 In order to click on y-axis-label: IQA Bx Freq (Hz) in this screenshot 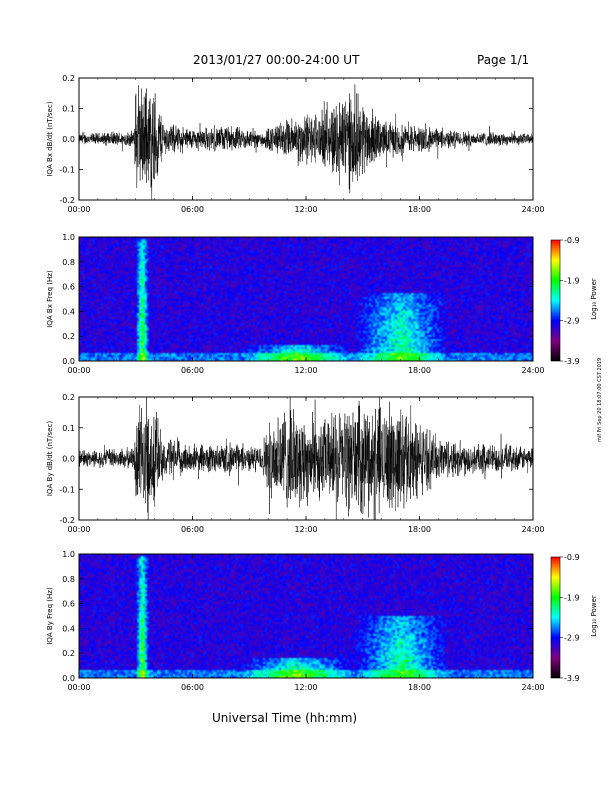, I will do `click(50, 299)`.